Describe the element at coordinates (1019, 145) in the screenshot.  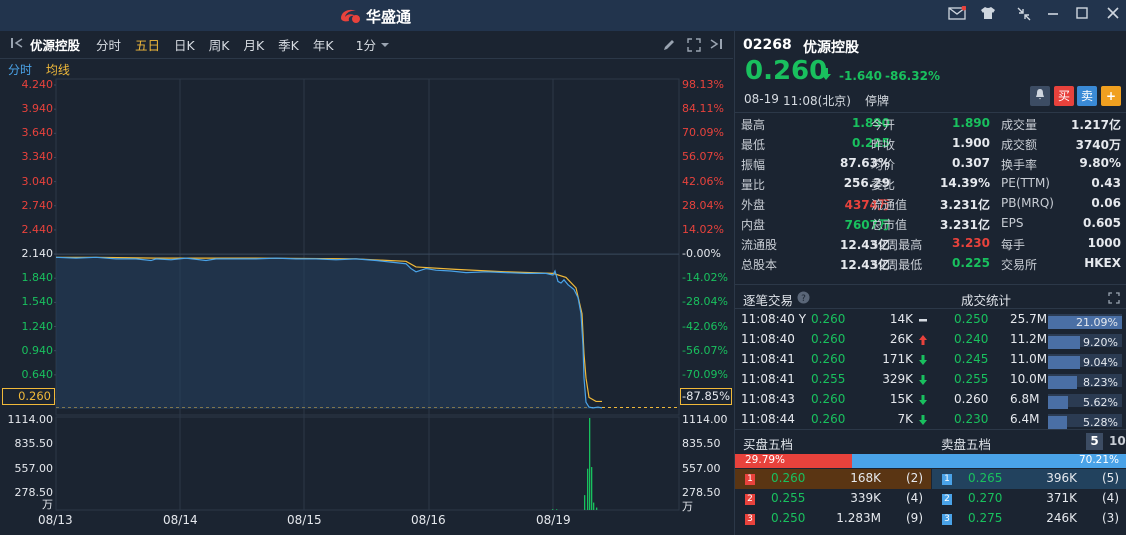
I see `stat-label: 成交额` at that location.